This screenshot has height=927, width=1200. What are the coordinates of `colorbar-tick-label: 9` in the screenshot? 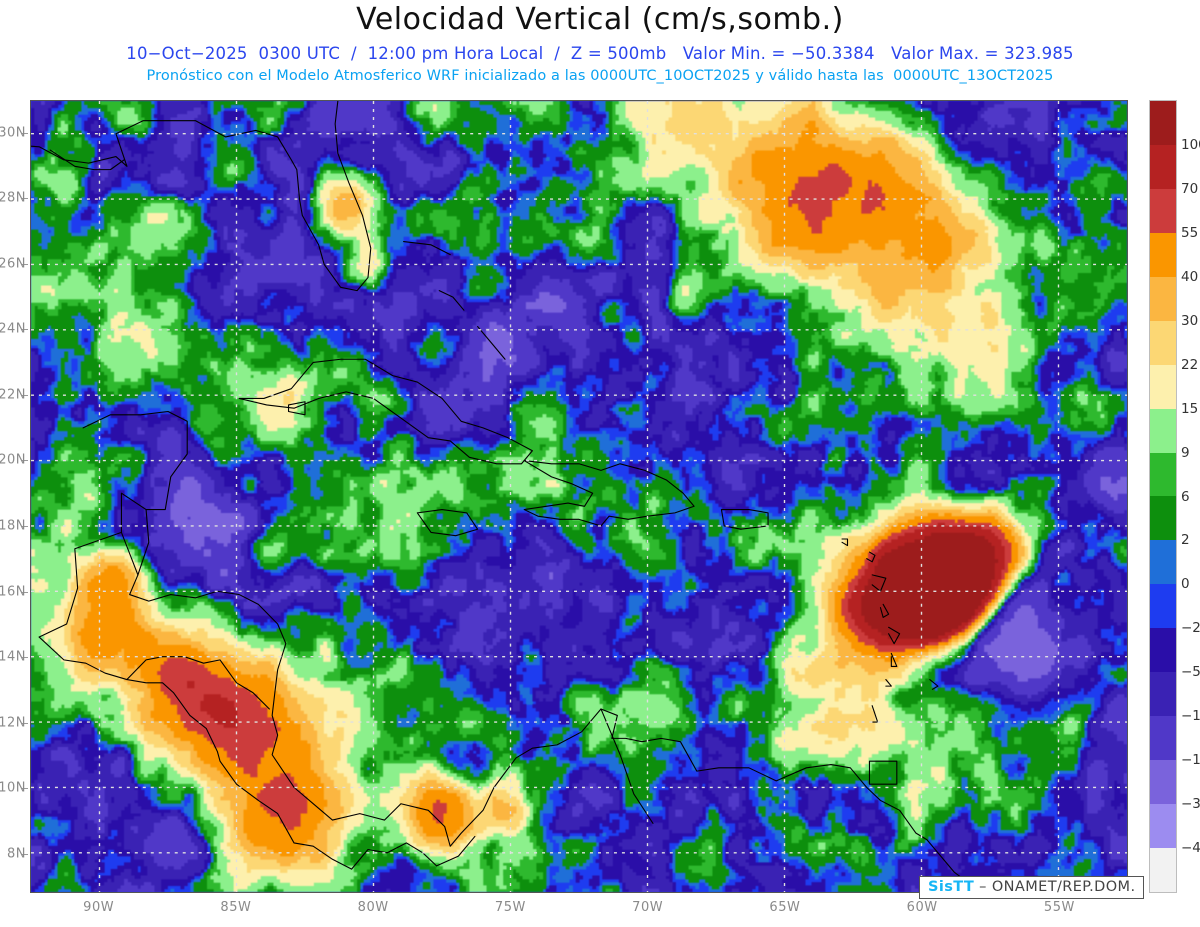 It's located at (1185, 452).